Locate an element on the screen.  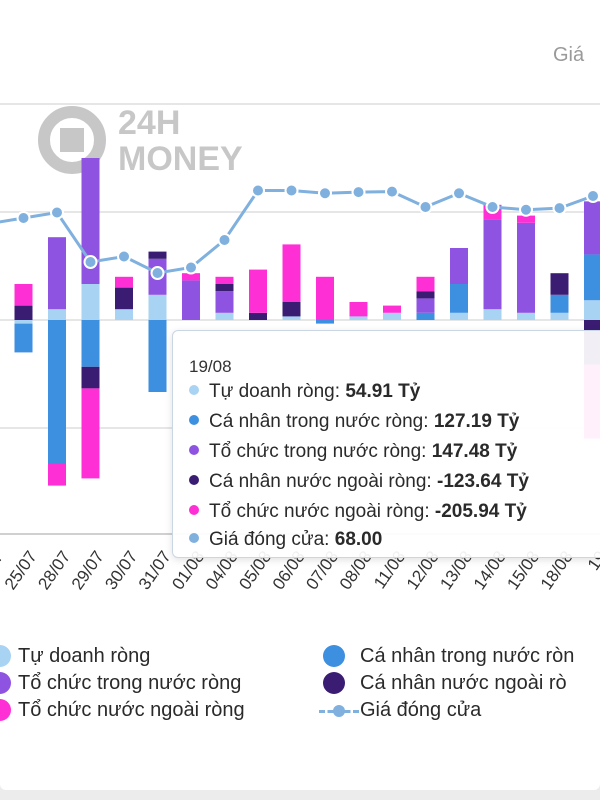
x-tick-label: 29/07 is located at coordinates (88, 570).